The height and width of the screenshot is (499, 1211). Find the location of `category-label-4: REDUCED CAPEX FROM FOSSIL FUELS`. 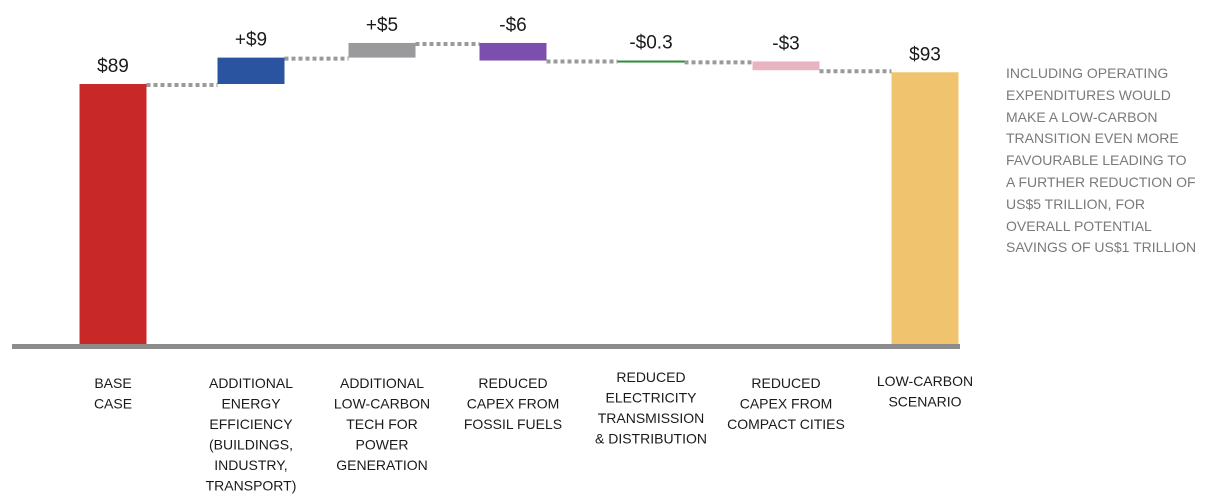

category-label-4: REDUCED CAPEX FROM FOSSIL FUELS is located at coordinates (513, 403).